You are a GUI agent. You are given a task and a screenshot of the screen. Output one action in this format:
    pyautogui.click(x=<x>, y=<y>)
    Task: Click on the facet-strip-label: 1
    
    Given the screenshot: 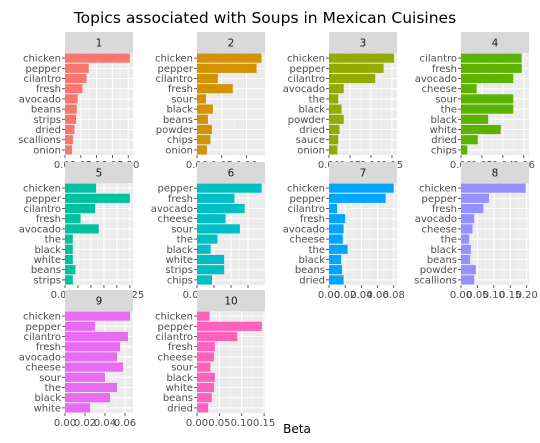 What is the action you would take?
    pyautogui.click(x=99, y=44)
    